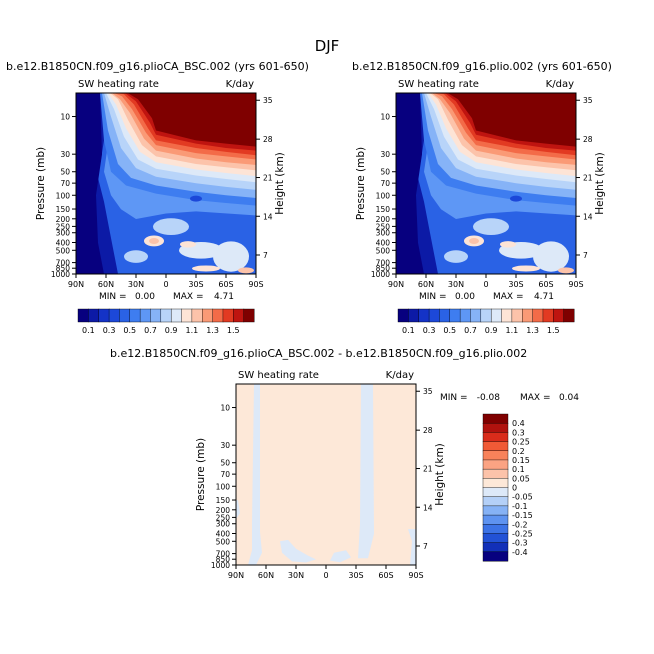 The height and width of the screenshot is (654, 654). I want to click on panel-2-colorbar-label: -0.2, so click(520, 524).